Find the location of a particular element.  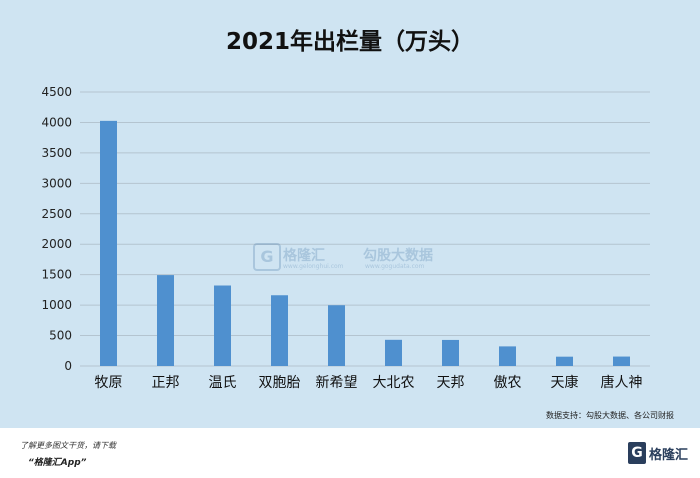

y-tick-label: 0 is located at coordinates (68, 366).